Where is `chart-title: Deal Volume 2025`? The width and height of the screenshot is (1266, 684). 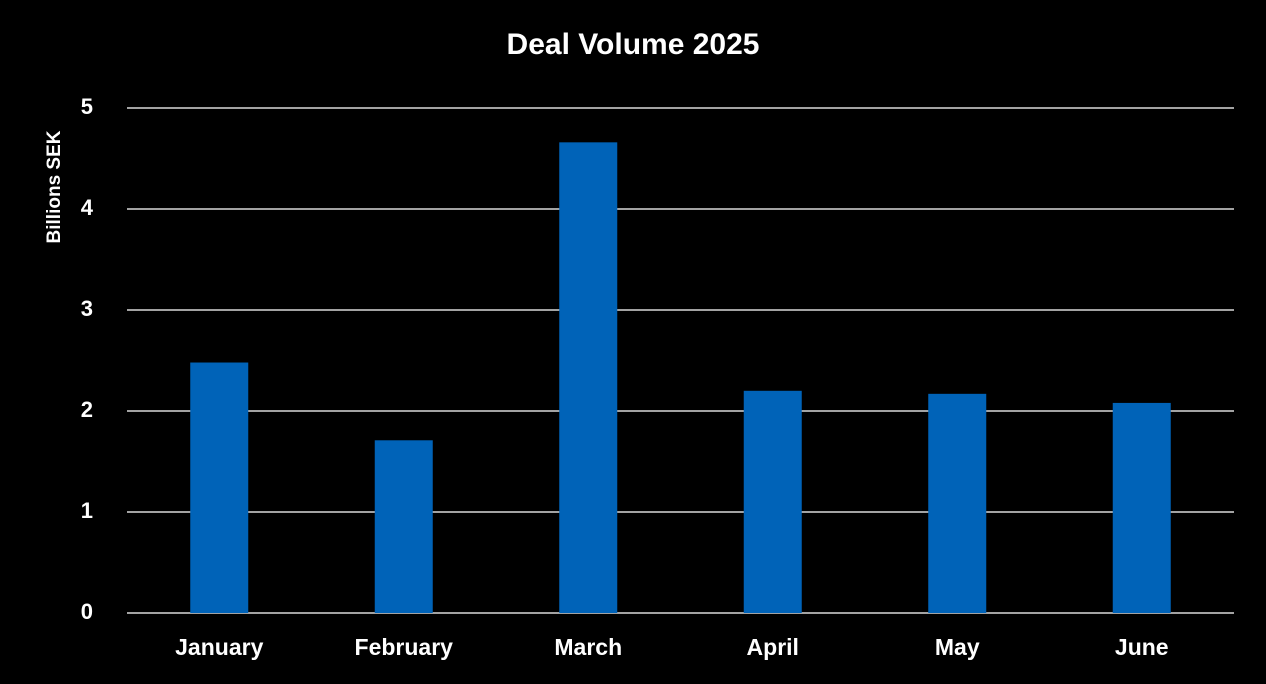 chart-title: Deal Volume 2025 is located at coordinates (633, 44).